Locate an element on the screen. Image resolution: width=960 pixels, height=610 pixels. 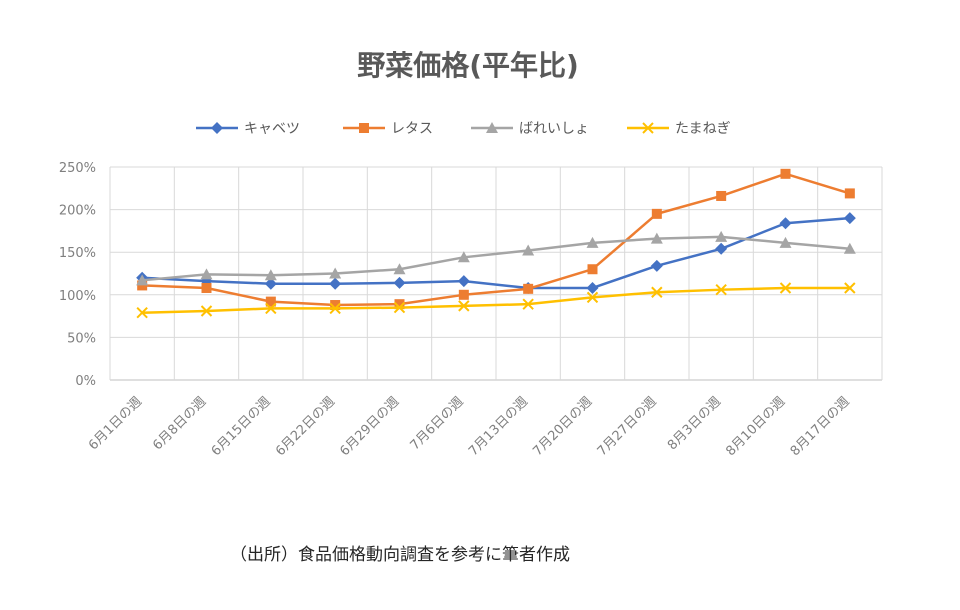
x-tick-label: 7月27日の週 is located at coordinates (627, 426).